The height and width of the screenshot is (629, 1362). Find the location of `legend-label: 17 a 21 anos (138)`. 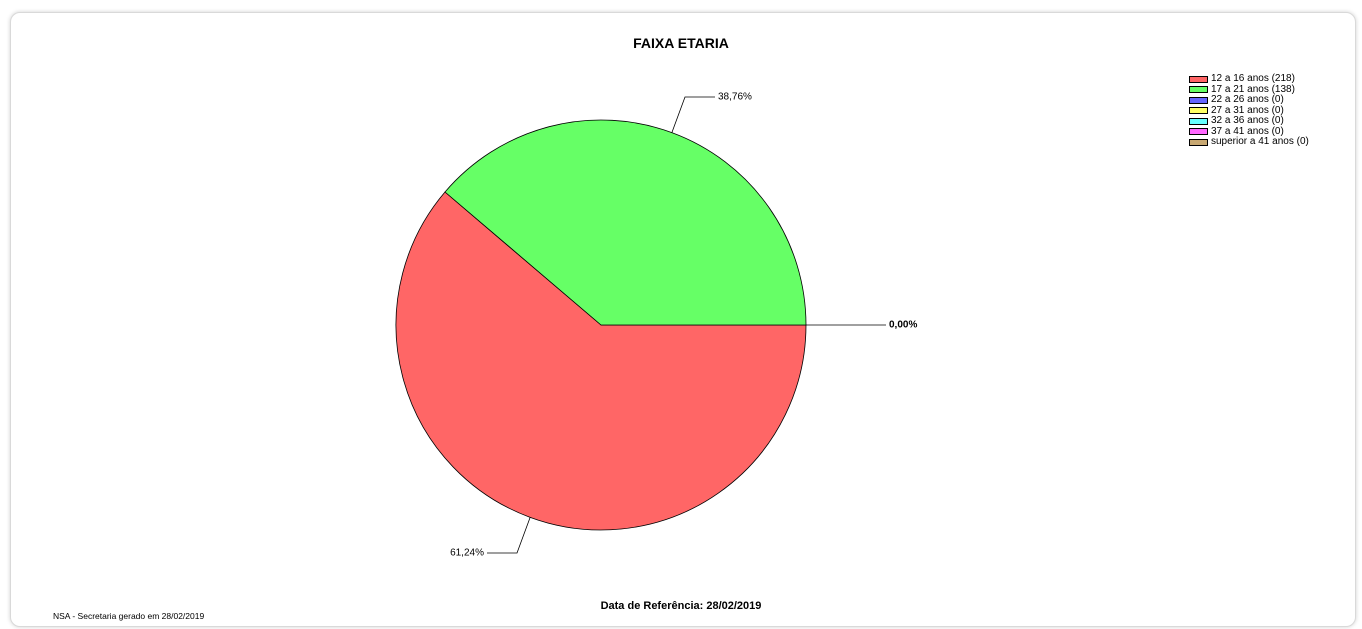

legend-label: 17 a 21 anos (138) is located at coordinates (1253, 89).